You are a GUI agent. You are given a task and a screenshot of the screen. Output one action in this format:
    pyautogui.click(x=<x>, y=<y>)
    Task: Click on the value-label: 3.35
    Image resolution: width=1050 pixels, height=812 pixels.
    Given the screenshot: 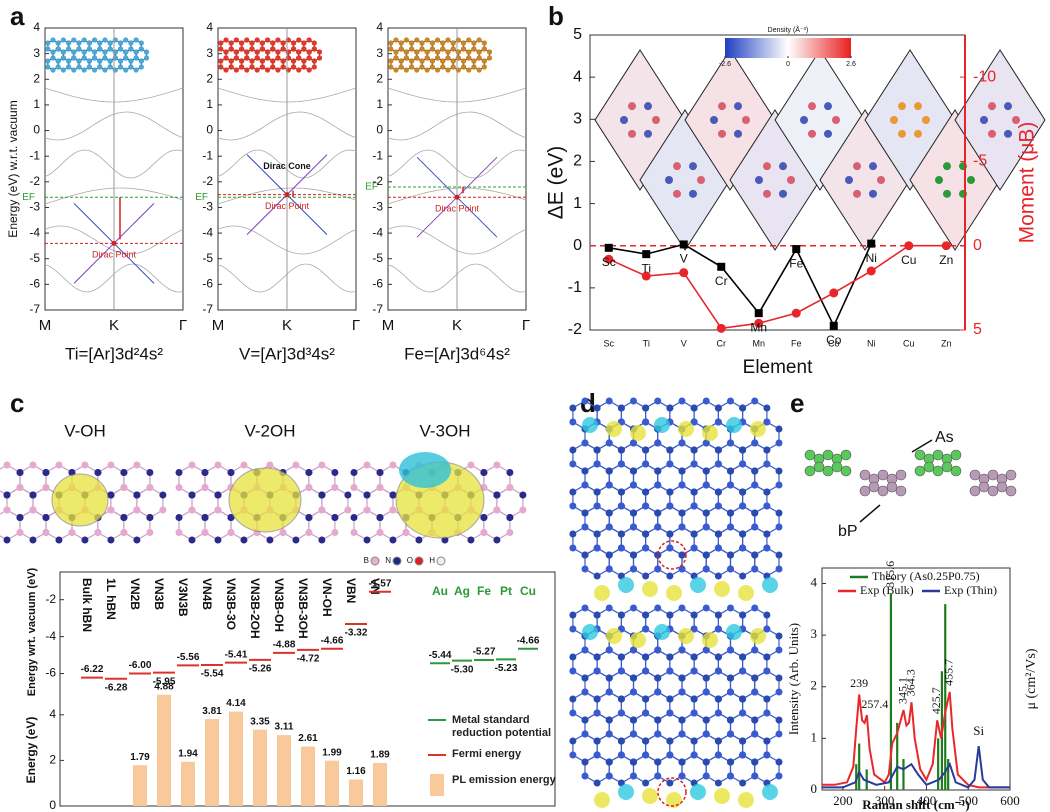 What is the action you would take?
    pyautogui.click(x=260, y=721)
    